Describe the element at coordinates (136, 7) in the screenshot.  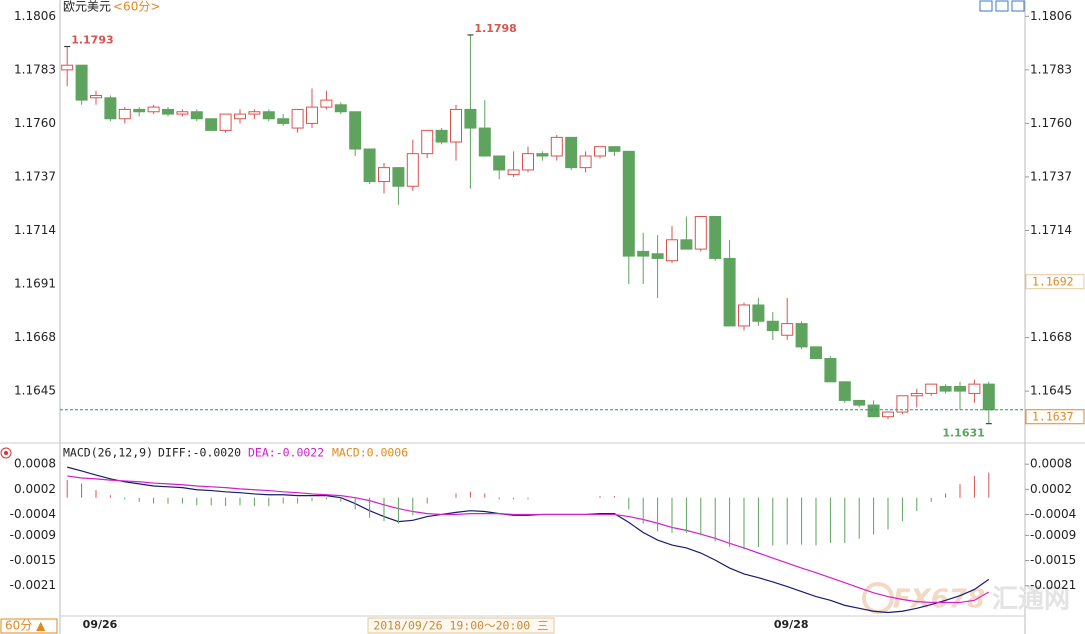
I see `period: <60分>` at that location.